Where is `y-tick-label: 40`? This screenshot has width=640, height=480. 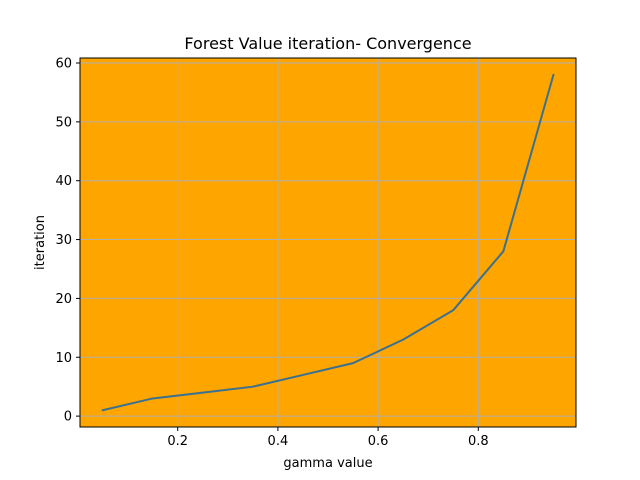
y-tick-label: 40 is located at coordinates (63, 181).